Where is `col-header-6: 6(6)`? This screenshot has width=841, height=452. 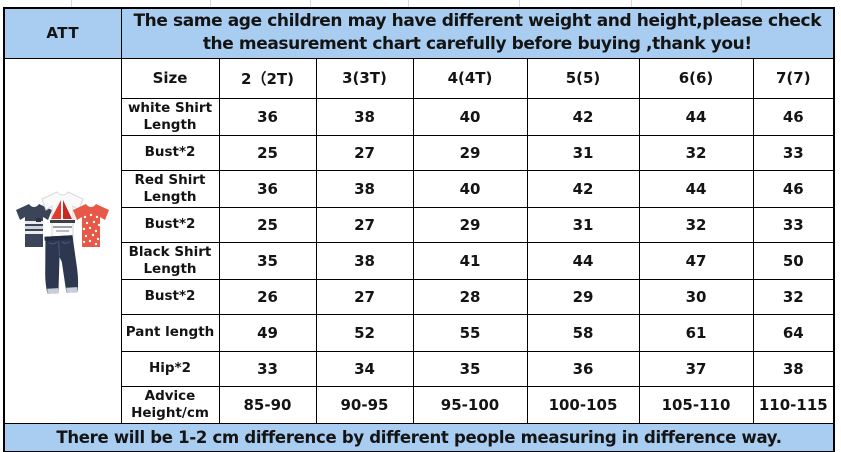
col-header-6: 6(6) is located at coordinates (696, 78).